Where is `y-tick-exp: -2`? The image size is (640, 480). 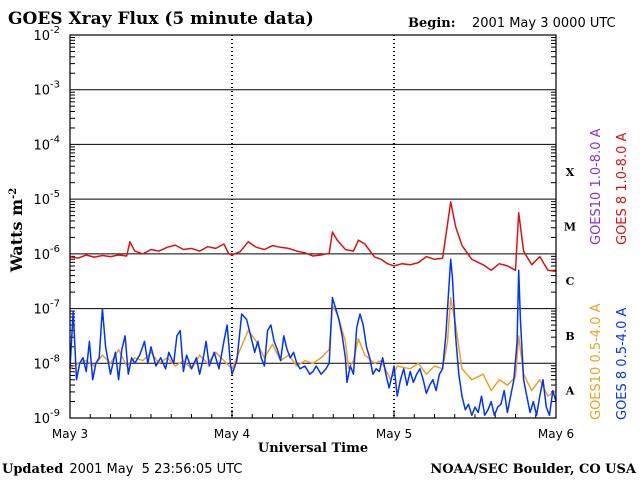 y-tick-exp: -2 is located at coordinates (55, 30).